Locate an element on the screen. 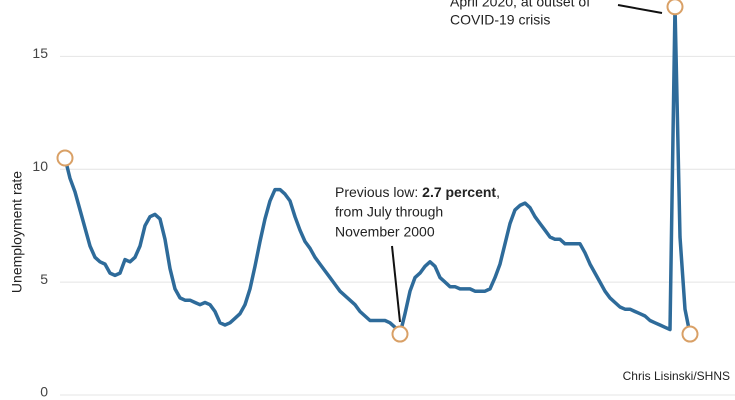  low-note: November 2000 is located at coordinates (385, 232).